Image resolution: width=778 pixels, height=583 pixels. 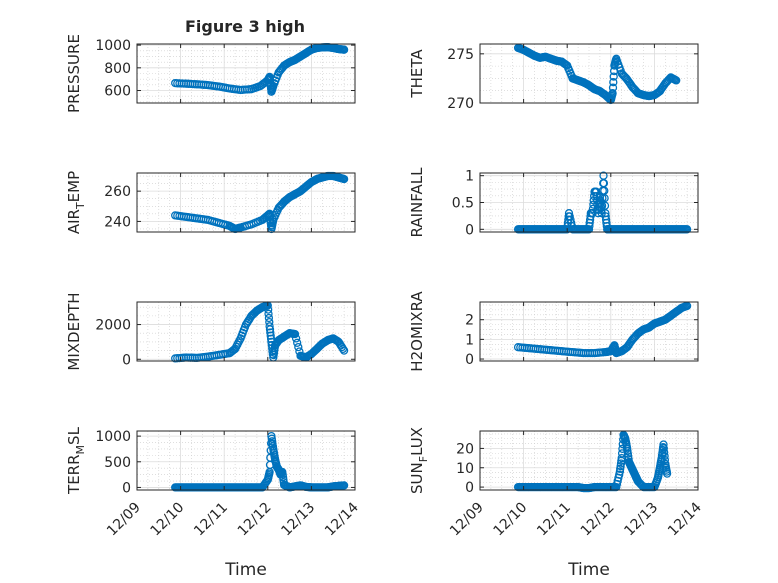 I want to click on y-tick-label: 10, so click(x=465, y=469).